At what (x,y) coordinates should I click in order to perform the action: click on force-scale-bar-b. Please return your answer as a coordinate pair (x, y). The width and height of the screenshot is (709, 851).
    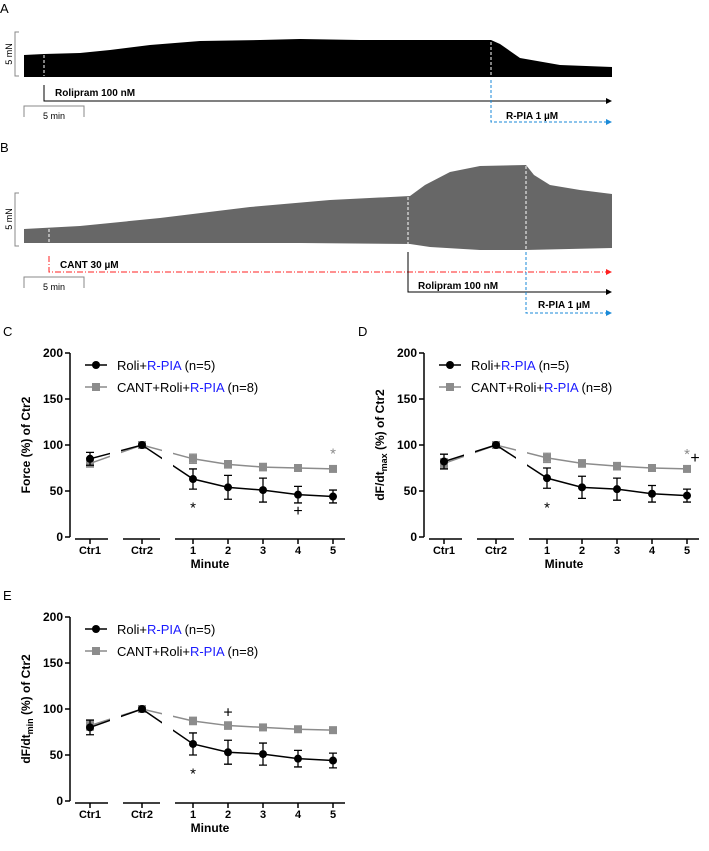
    Looking at the image, I should click on (16, 219).